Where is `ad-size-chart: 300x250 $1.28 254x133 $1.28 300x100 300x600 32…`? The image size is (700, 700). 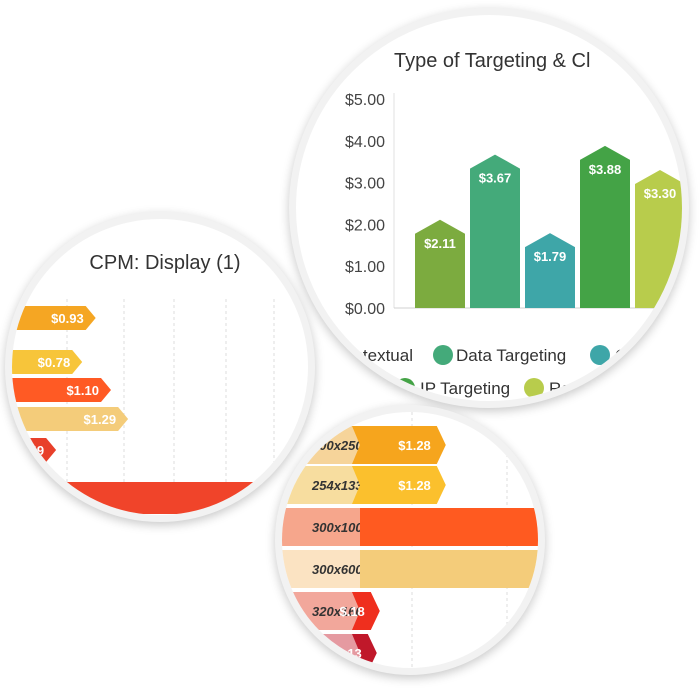 ad-size-chart: 300x250 $1.28 254x133 $1.28 300x100 300x600 32… is located at coordinates (410, 540).